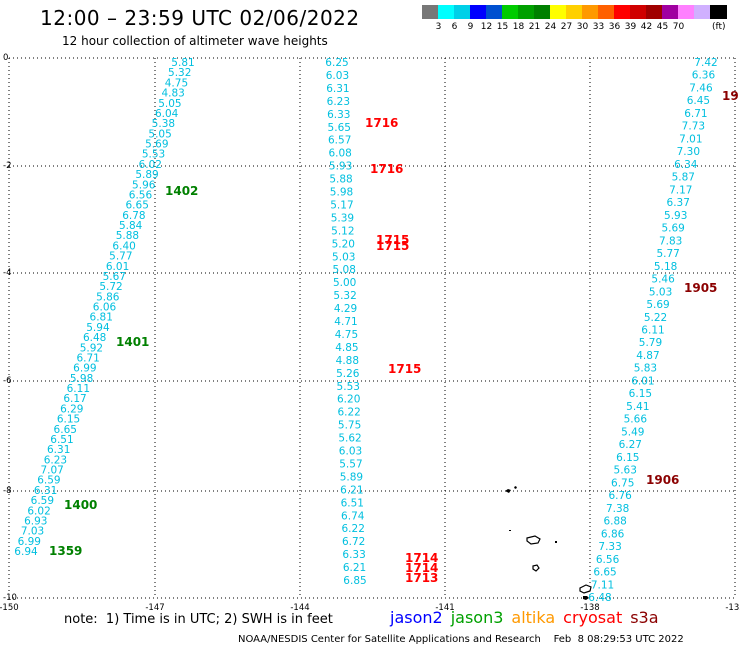 This screenshot has height=650, width=740. What do you see at coordinates (647, 356) in the screenshot?
I see `wave-height-value: 4.87` at bounding box center [647, 356].